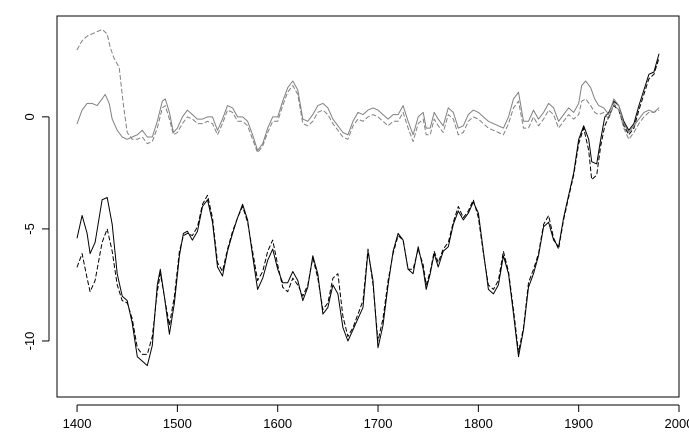 This screenshot has height=447, width=689. What do you see at coordinates (29, 341) in the screenshot?
I see `y-tick-label: -10` at bounding box center [29, 341].